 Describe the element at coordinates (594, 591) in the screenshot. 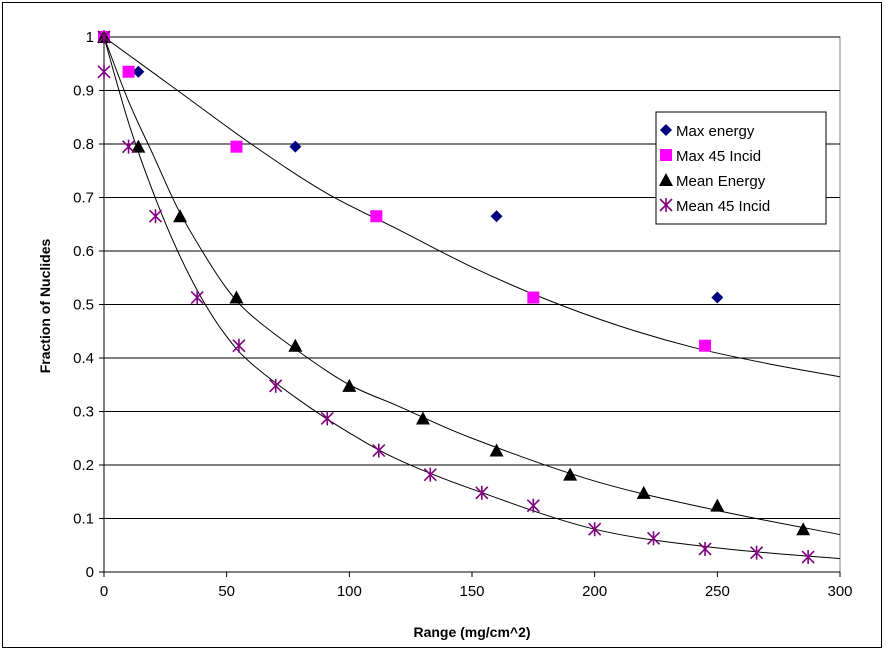

I see `x-tick-label: 200` at that location.